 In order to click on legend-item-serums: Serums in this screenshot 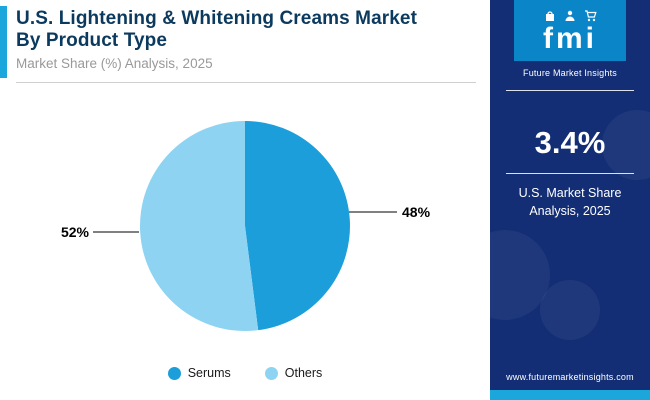, I will do `click(199, 373)`.